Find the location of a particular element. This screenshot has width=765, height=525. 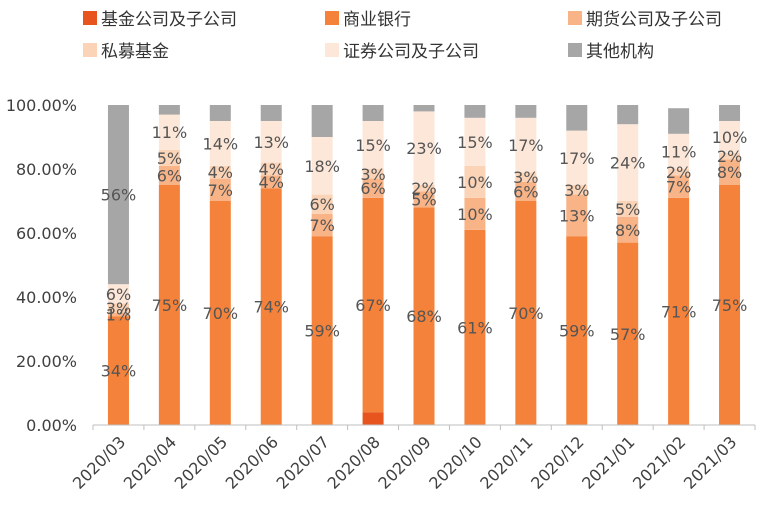

x-tick-label: 2020/12 is located at coordinates (557, 462).